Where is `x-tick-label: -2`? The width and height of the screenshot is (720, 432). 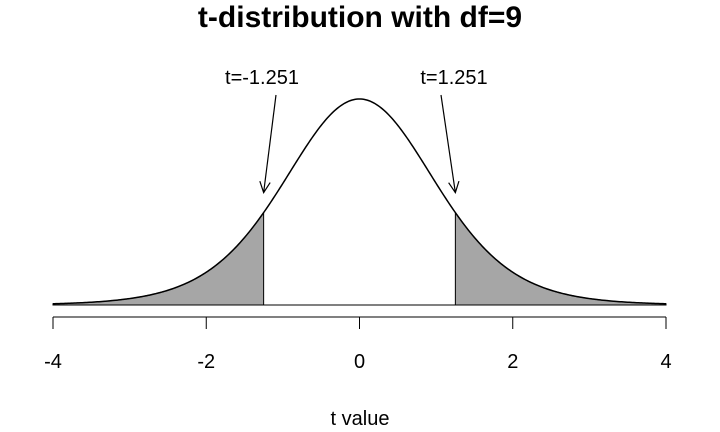
x-tick-label: -2 is located at coordinates (206, 362).